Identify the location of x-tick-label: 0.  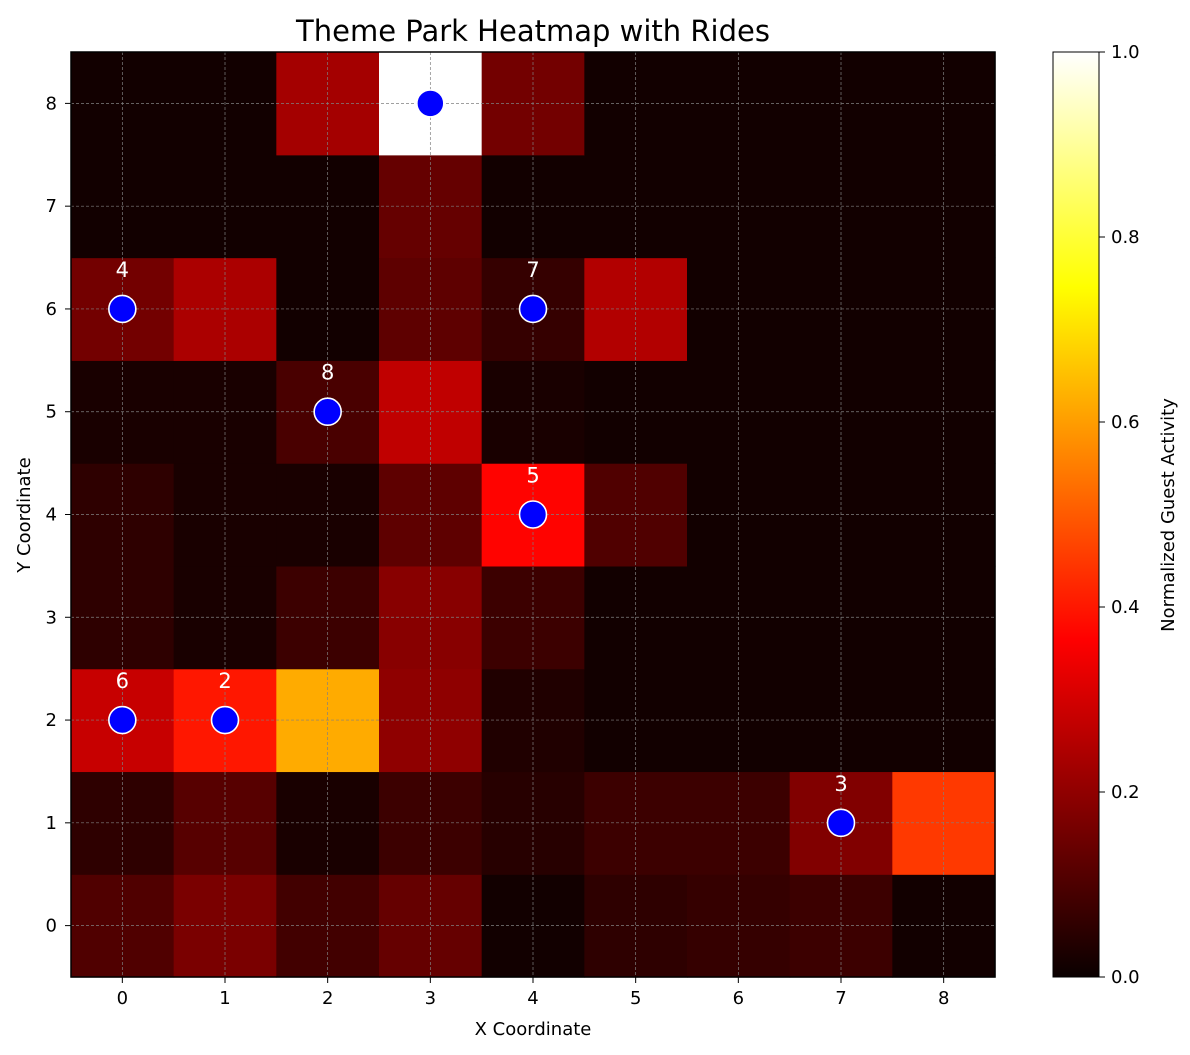
(122, 998).